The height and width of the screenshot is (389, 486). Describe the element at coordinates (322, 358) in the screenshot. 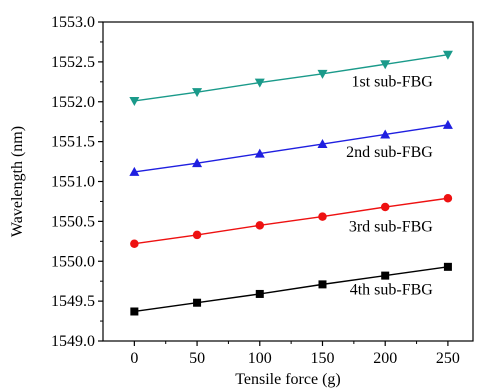

I see `x-tick-label: 150` at that location.